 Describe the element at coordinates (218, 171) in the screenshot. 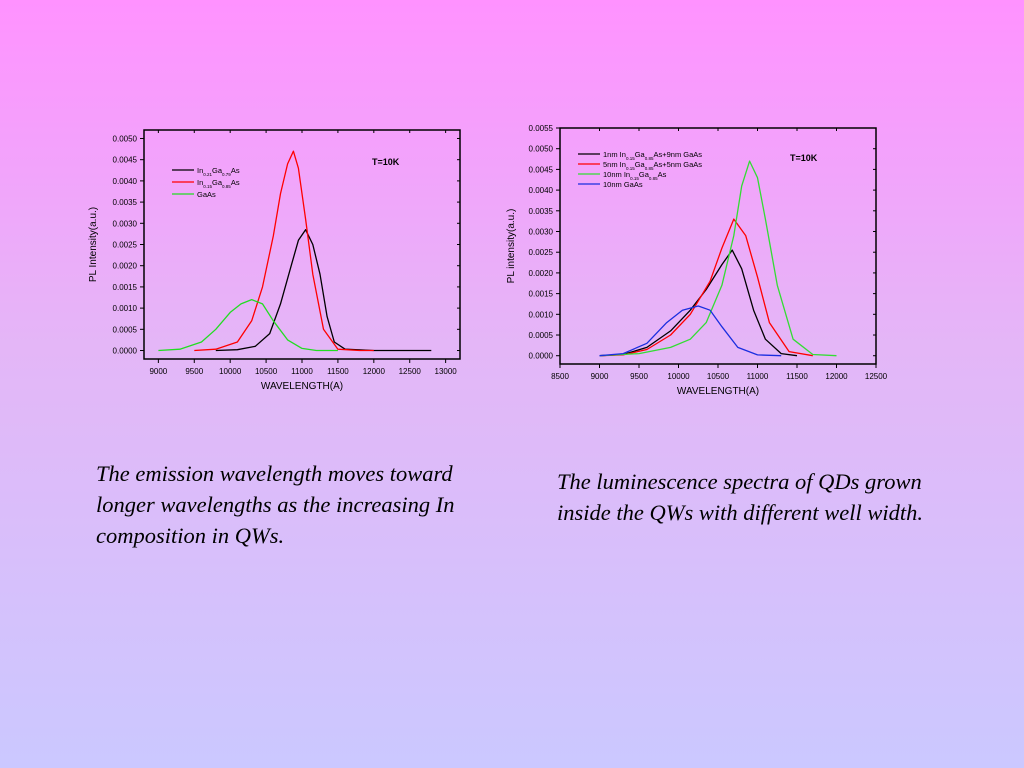

I see `legend-entry: In0.21Ga0.79As` at that location.